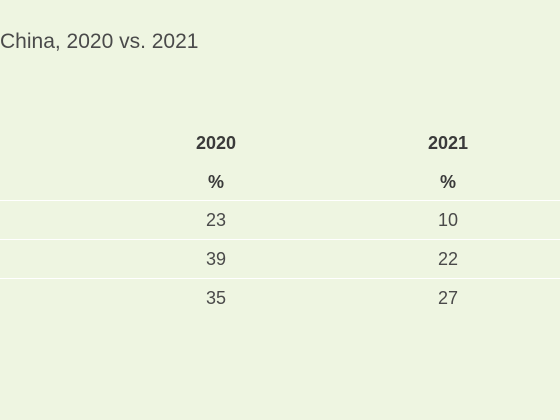 This screenshot has width=560, height=420. What do you see at coordinates (448, 298) in the screenshot?
I see `table-cell-row3-2021: 27` at bounding box center [448, 298].